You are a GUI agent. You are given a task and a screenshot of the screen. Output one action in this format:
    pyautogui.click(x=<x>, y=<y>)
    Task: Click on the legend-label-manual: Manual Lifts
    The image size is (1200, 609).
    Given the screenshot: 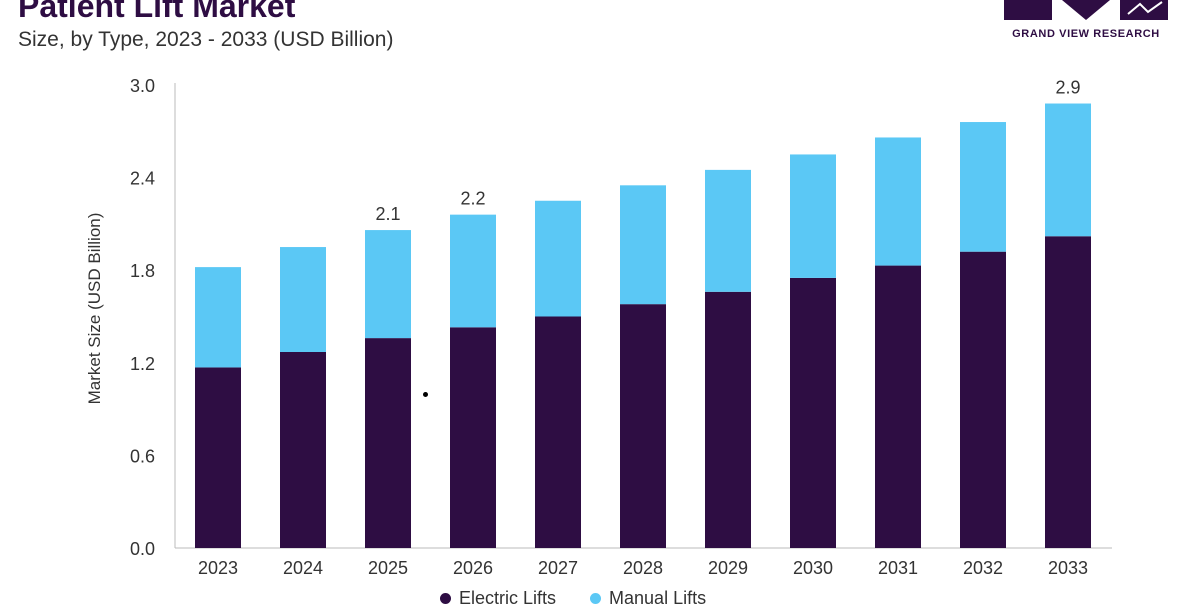 What is the action you would take?
    pyautogui.click(x=658, y=598)
    